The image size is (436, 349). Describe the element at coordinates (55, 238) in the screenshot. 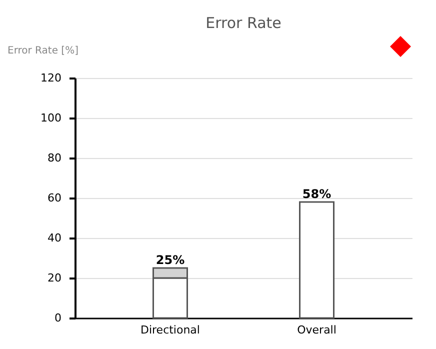

I see `y-tick-label: 40` at that location.